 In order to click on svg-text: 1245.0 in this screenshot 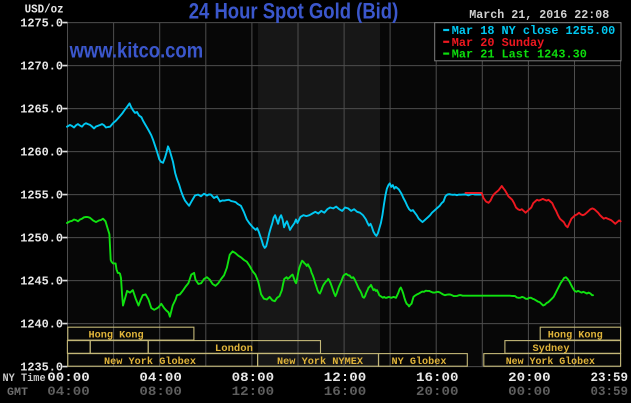, I will do `click(41, 282)`.